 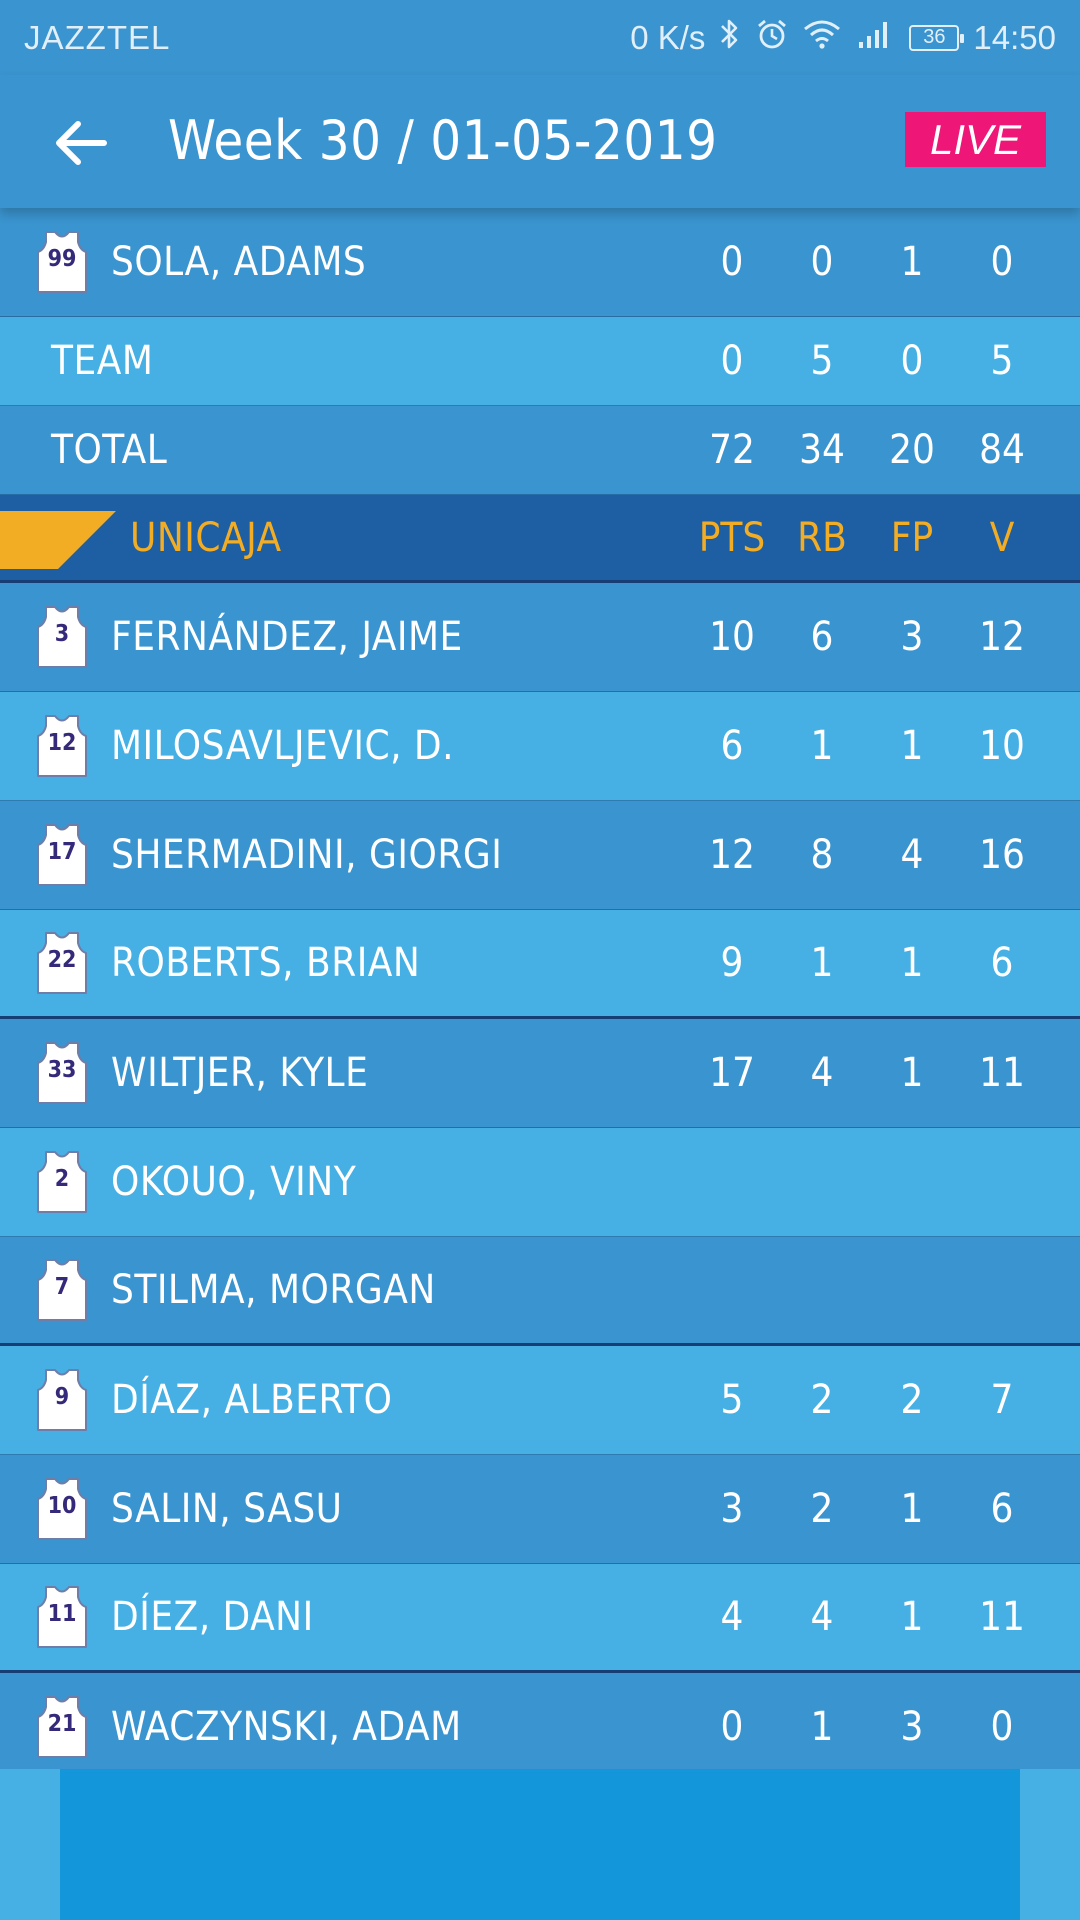 I want to click on carrier-name: JAZZTEL, so click(x=97, y=37).